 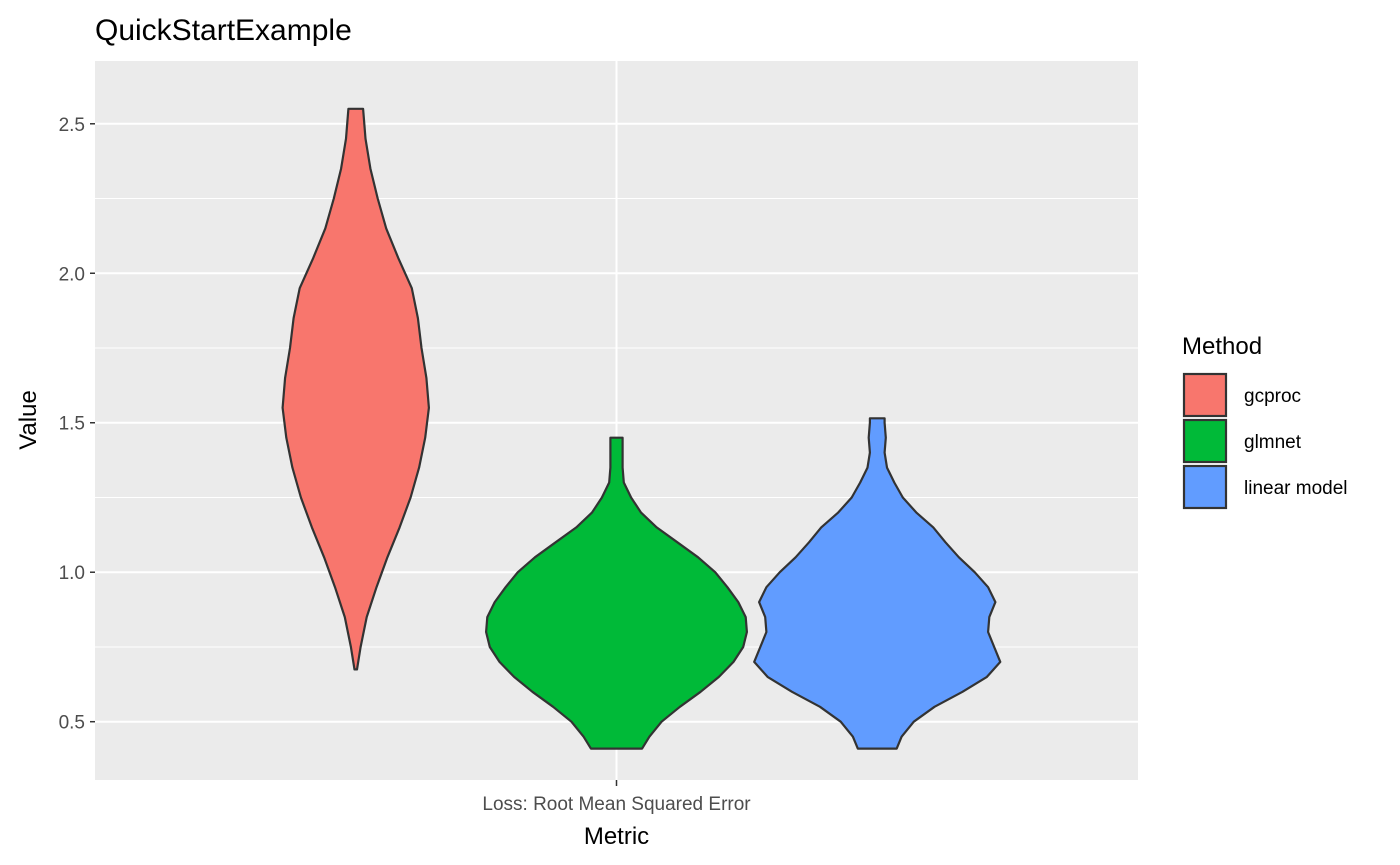 I want to click on legend-title: Method, so click(x=1222, y=346).